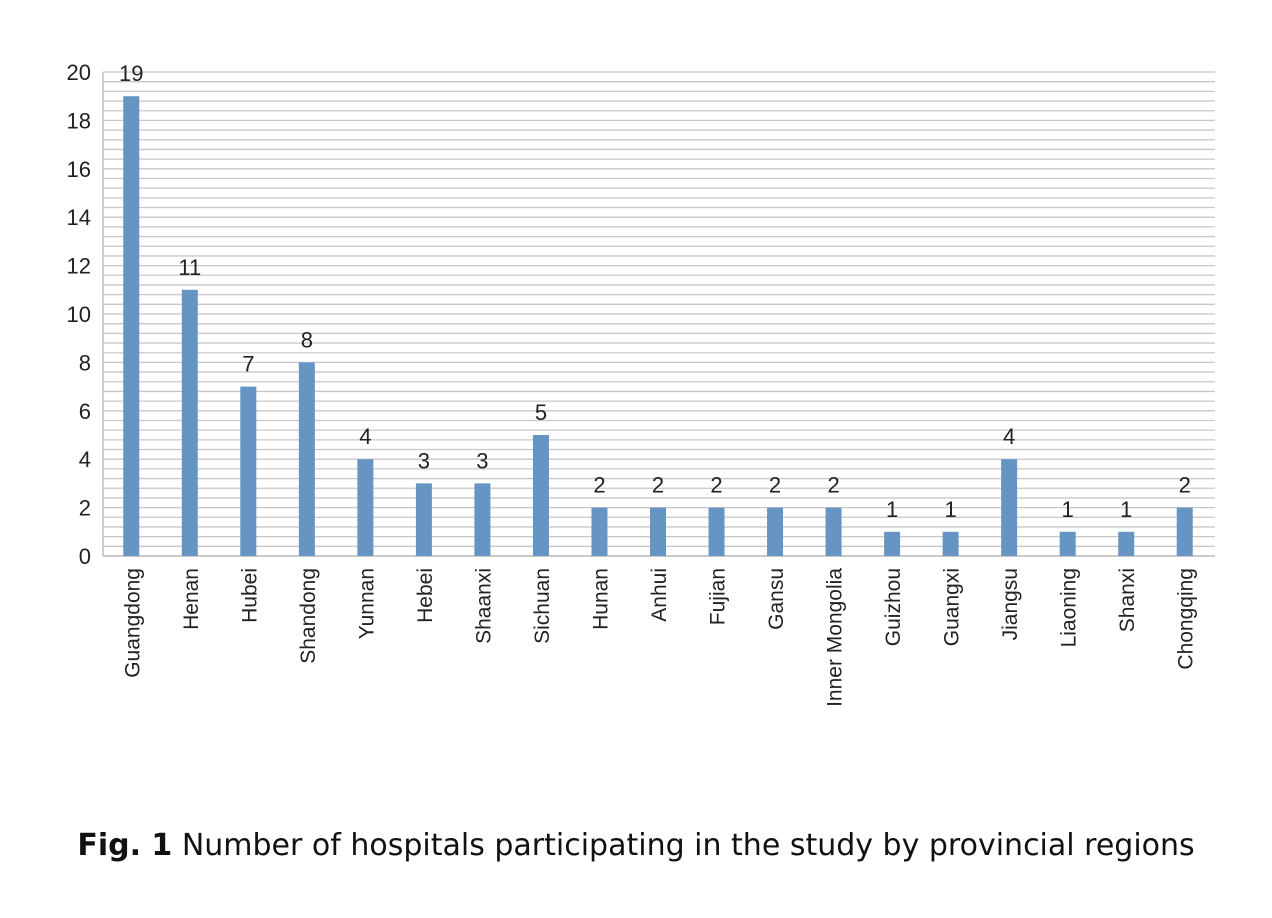  Describe the element at coordinates (125, 845) in the screenshot. I see `caption-label: Fig. 1` at that location.